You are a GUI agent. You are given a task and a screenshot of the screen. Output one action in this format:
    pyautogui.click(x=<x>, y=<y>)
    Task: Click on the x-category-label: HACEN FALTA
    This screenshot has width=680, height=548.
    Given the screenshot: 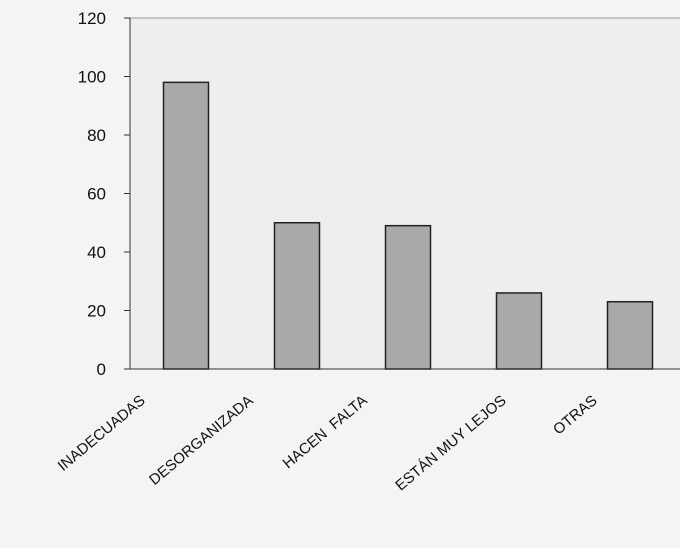 What is the action you would take?
    pyautogui.click(x=325, y=432)
    